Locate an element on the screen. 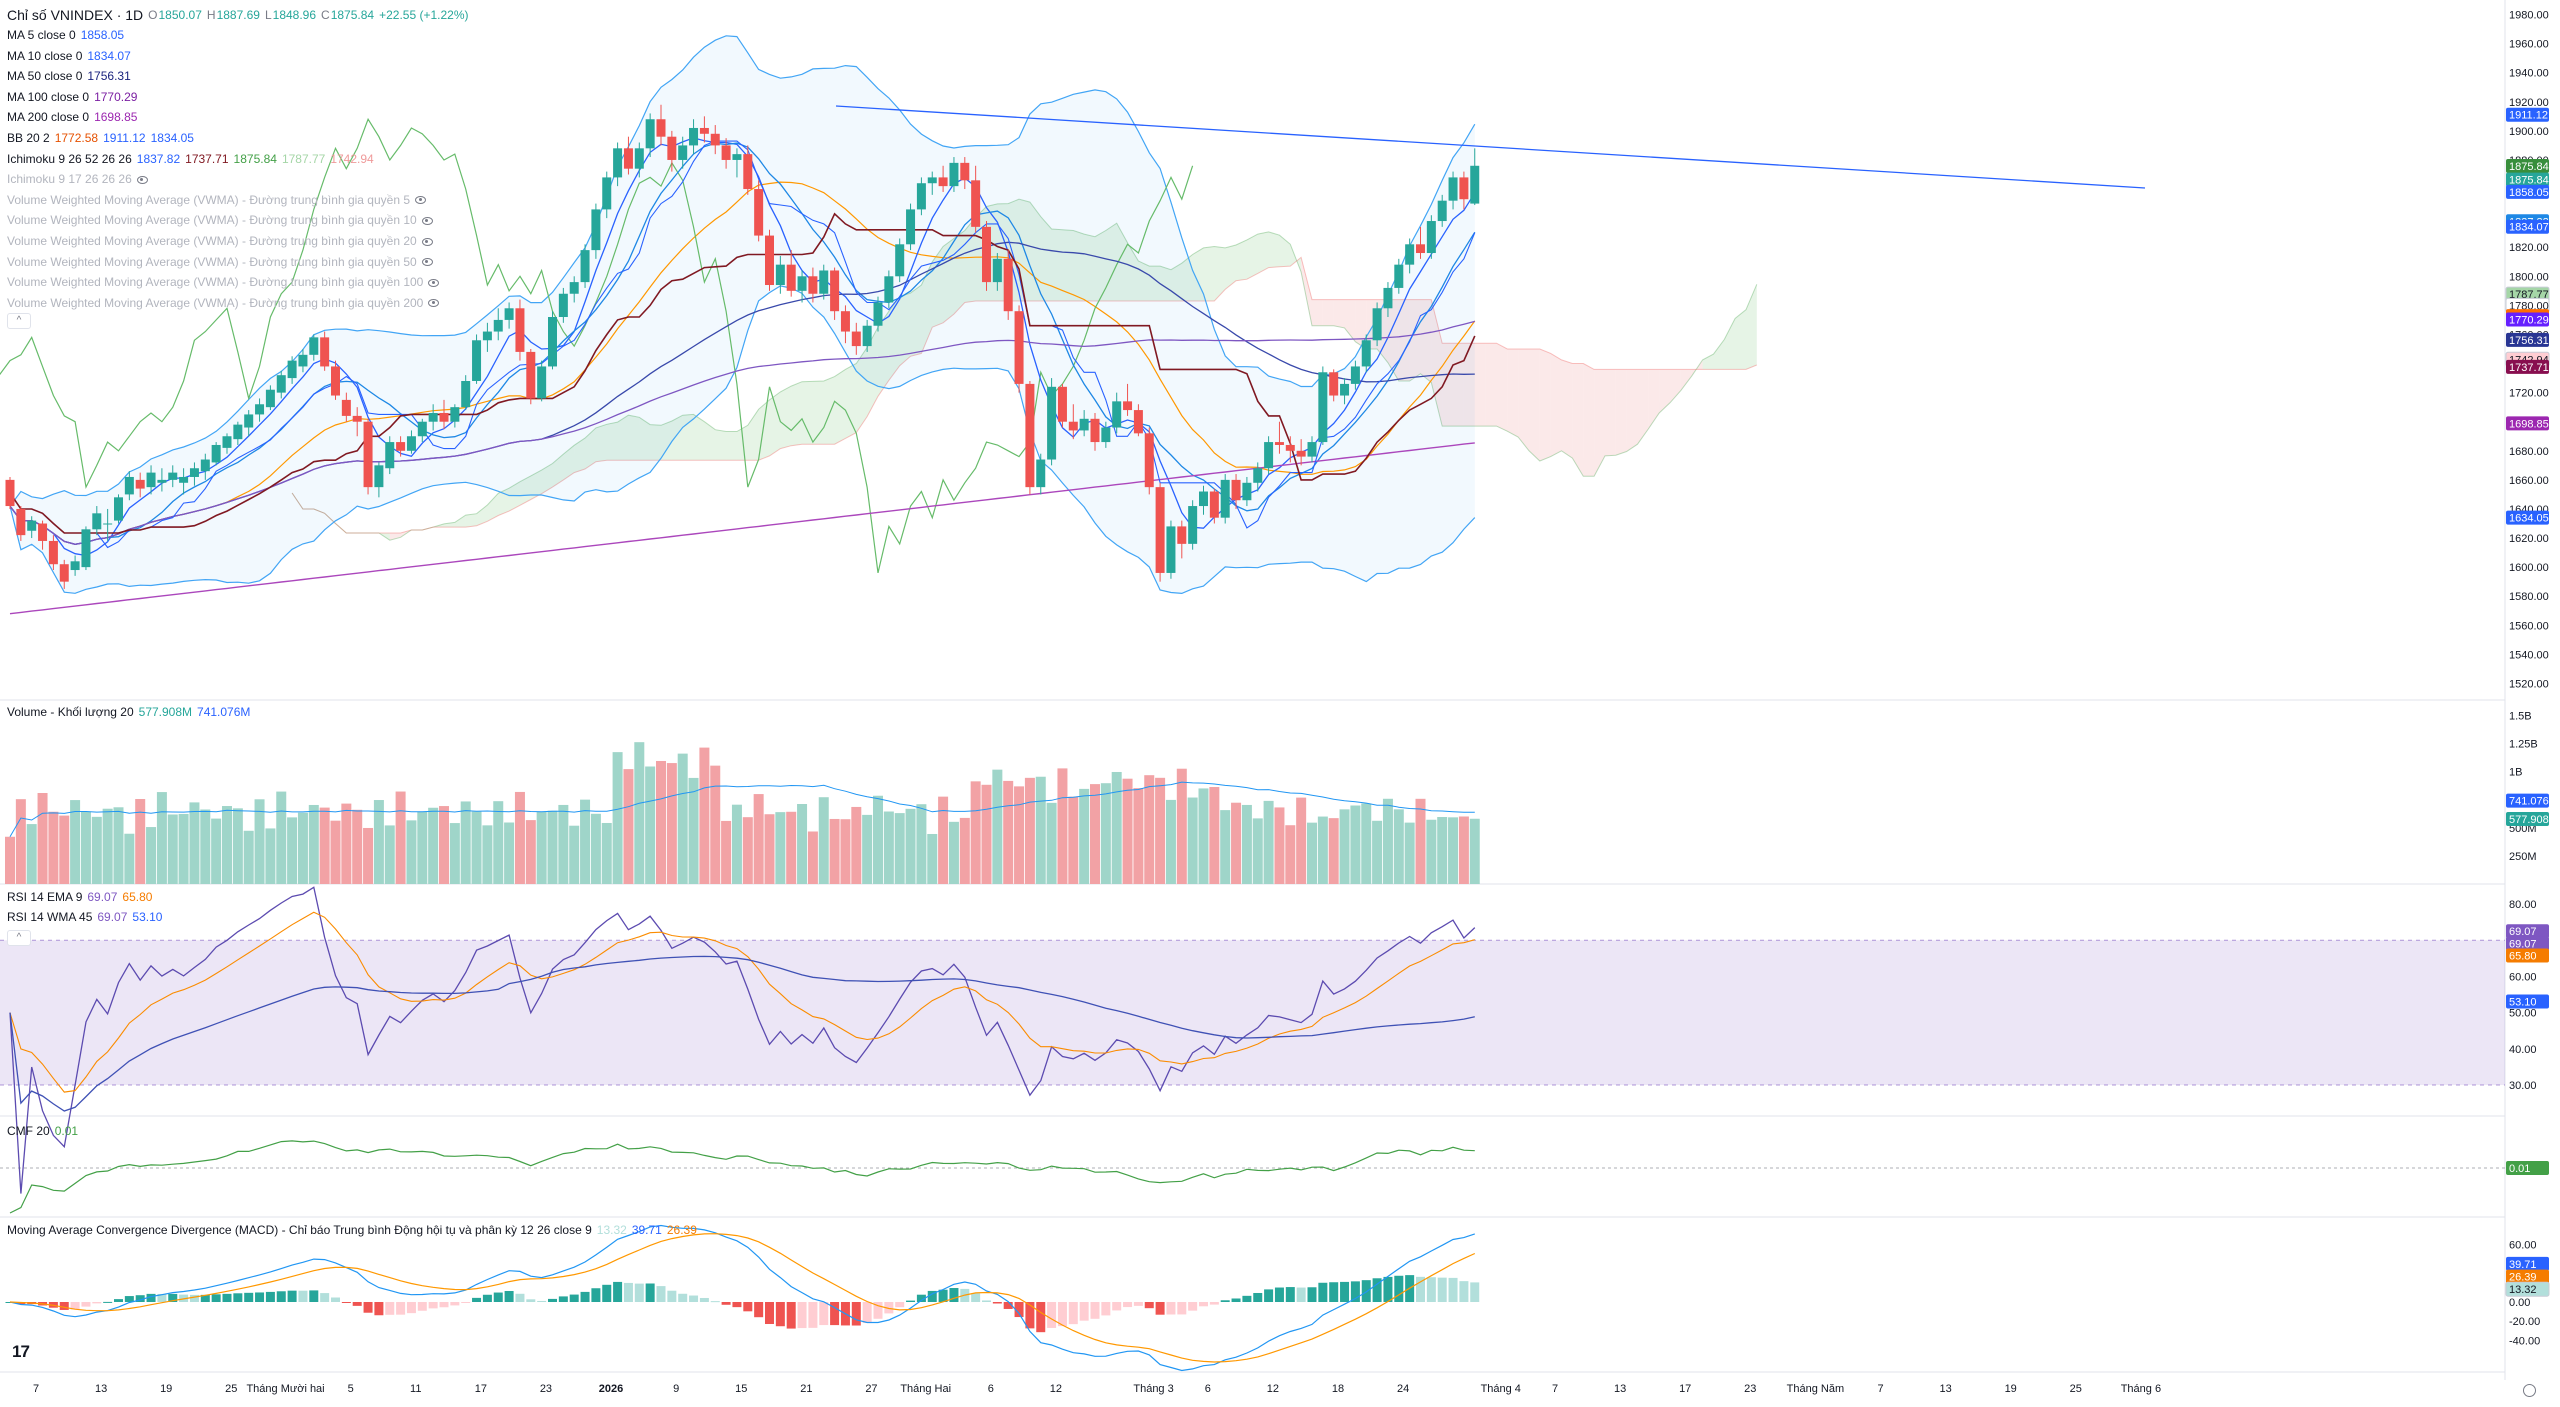 This screenshot has height=1407, width=2560. price-tick-label: 1900.00 is located at coordinates (2529, 132).